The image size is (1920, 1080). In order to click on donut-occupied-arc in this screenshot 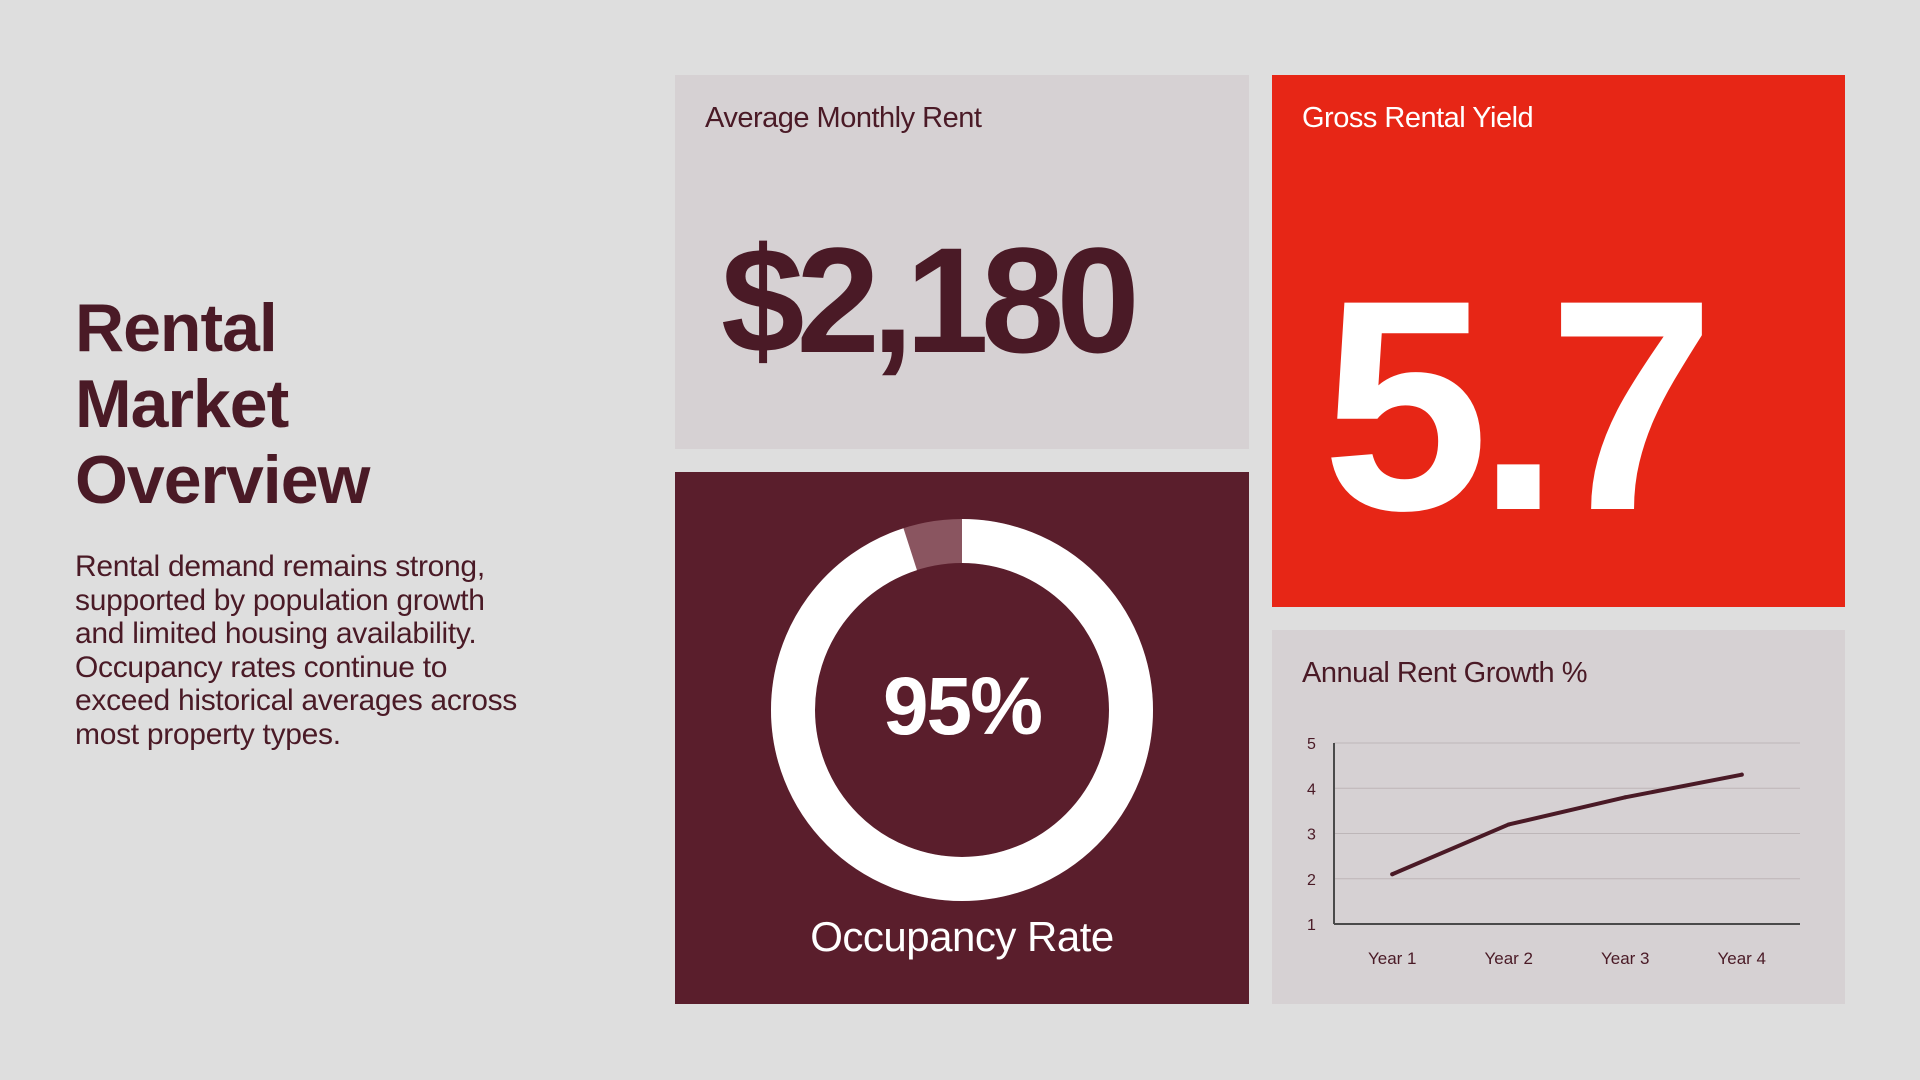, I will do `click(962, 710)`.